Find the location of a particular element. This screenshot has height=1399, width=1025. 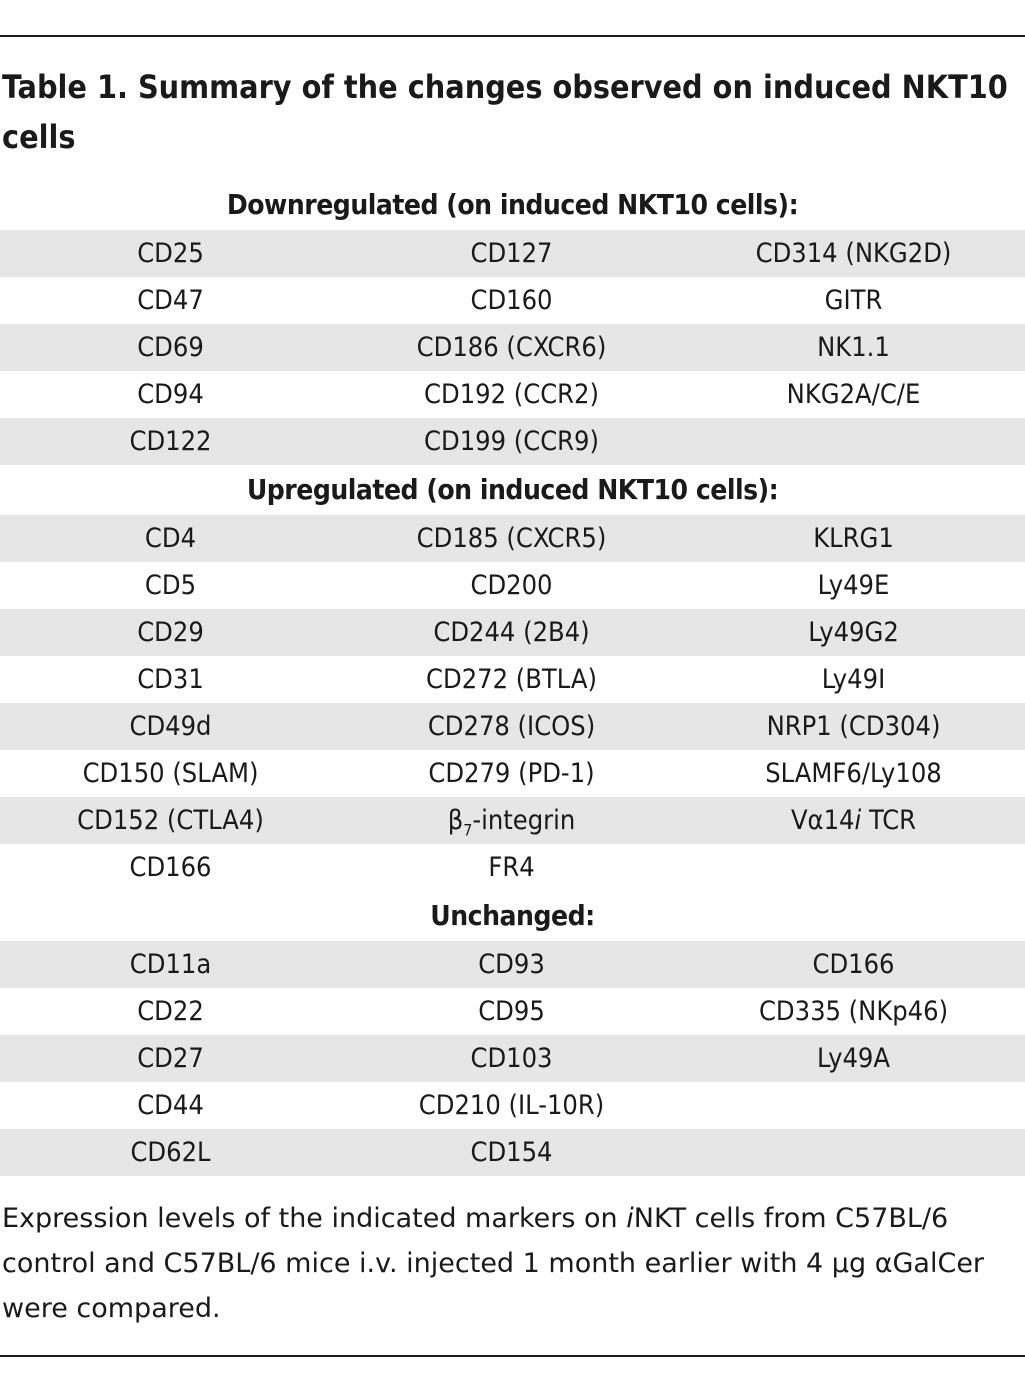

table-row: CD62L CD154 is located at coordinates (512, 1152).